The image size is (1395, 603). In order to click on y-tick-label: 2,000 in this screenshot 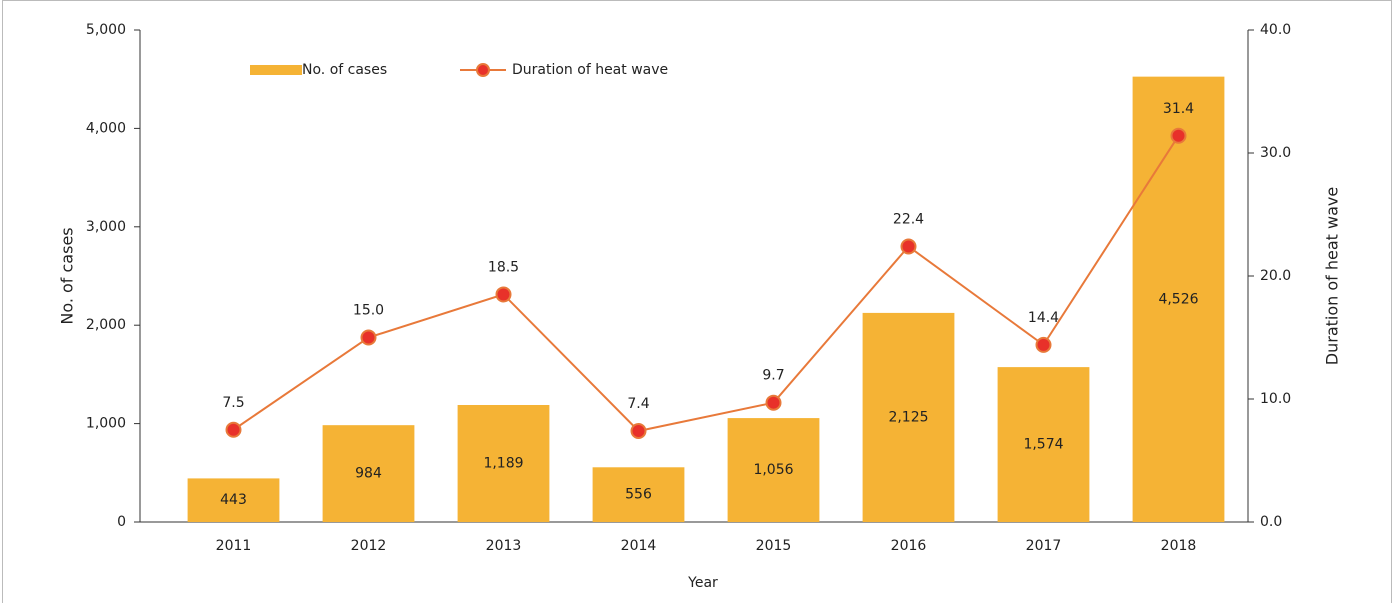, I will do `click(106, 325)`.